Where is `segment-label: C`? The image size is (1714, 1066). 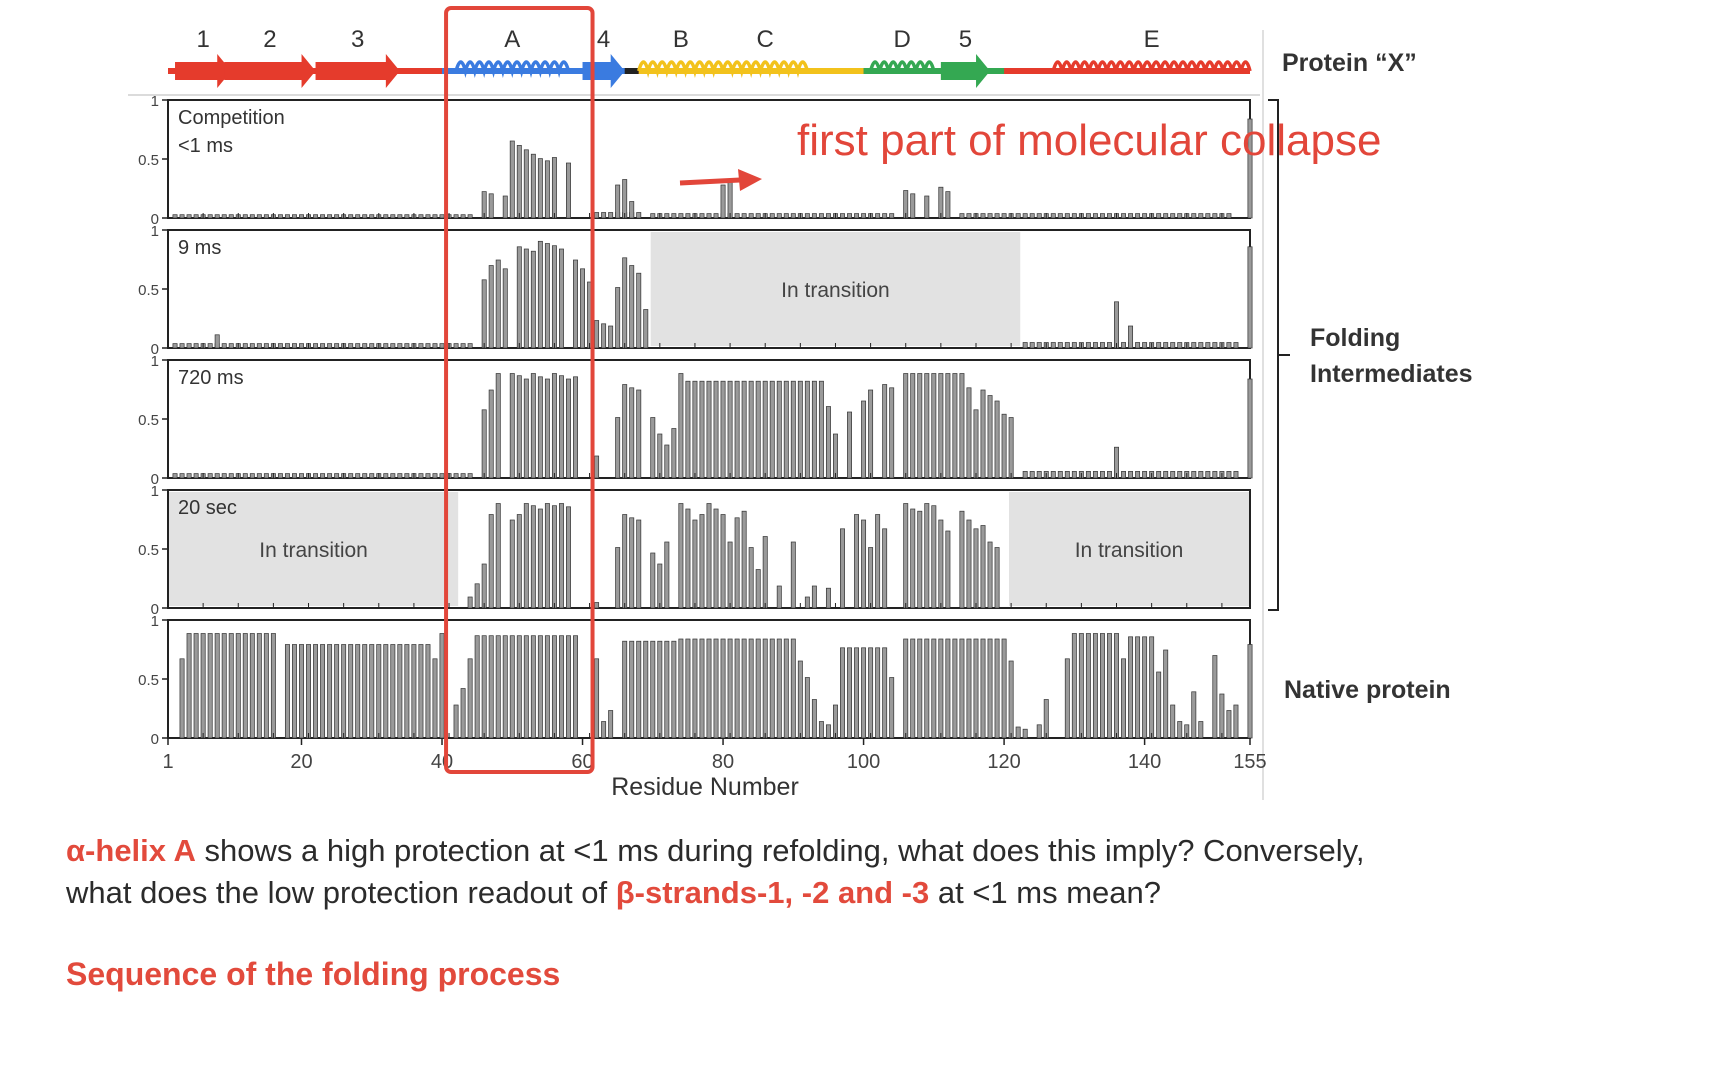 segment-label: C is located at coordinates (765, 39).